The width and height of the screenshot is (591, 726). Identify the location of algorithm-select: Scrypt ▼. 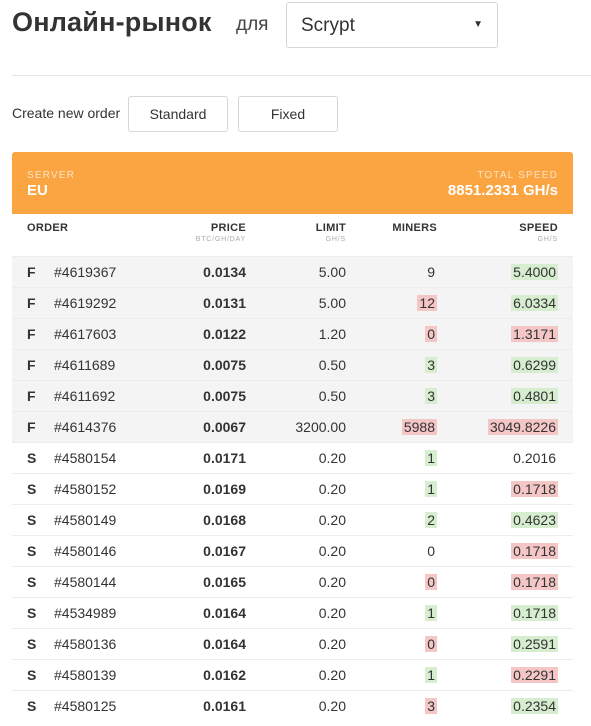
(392, 25).